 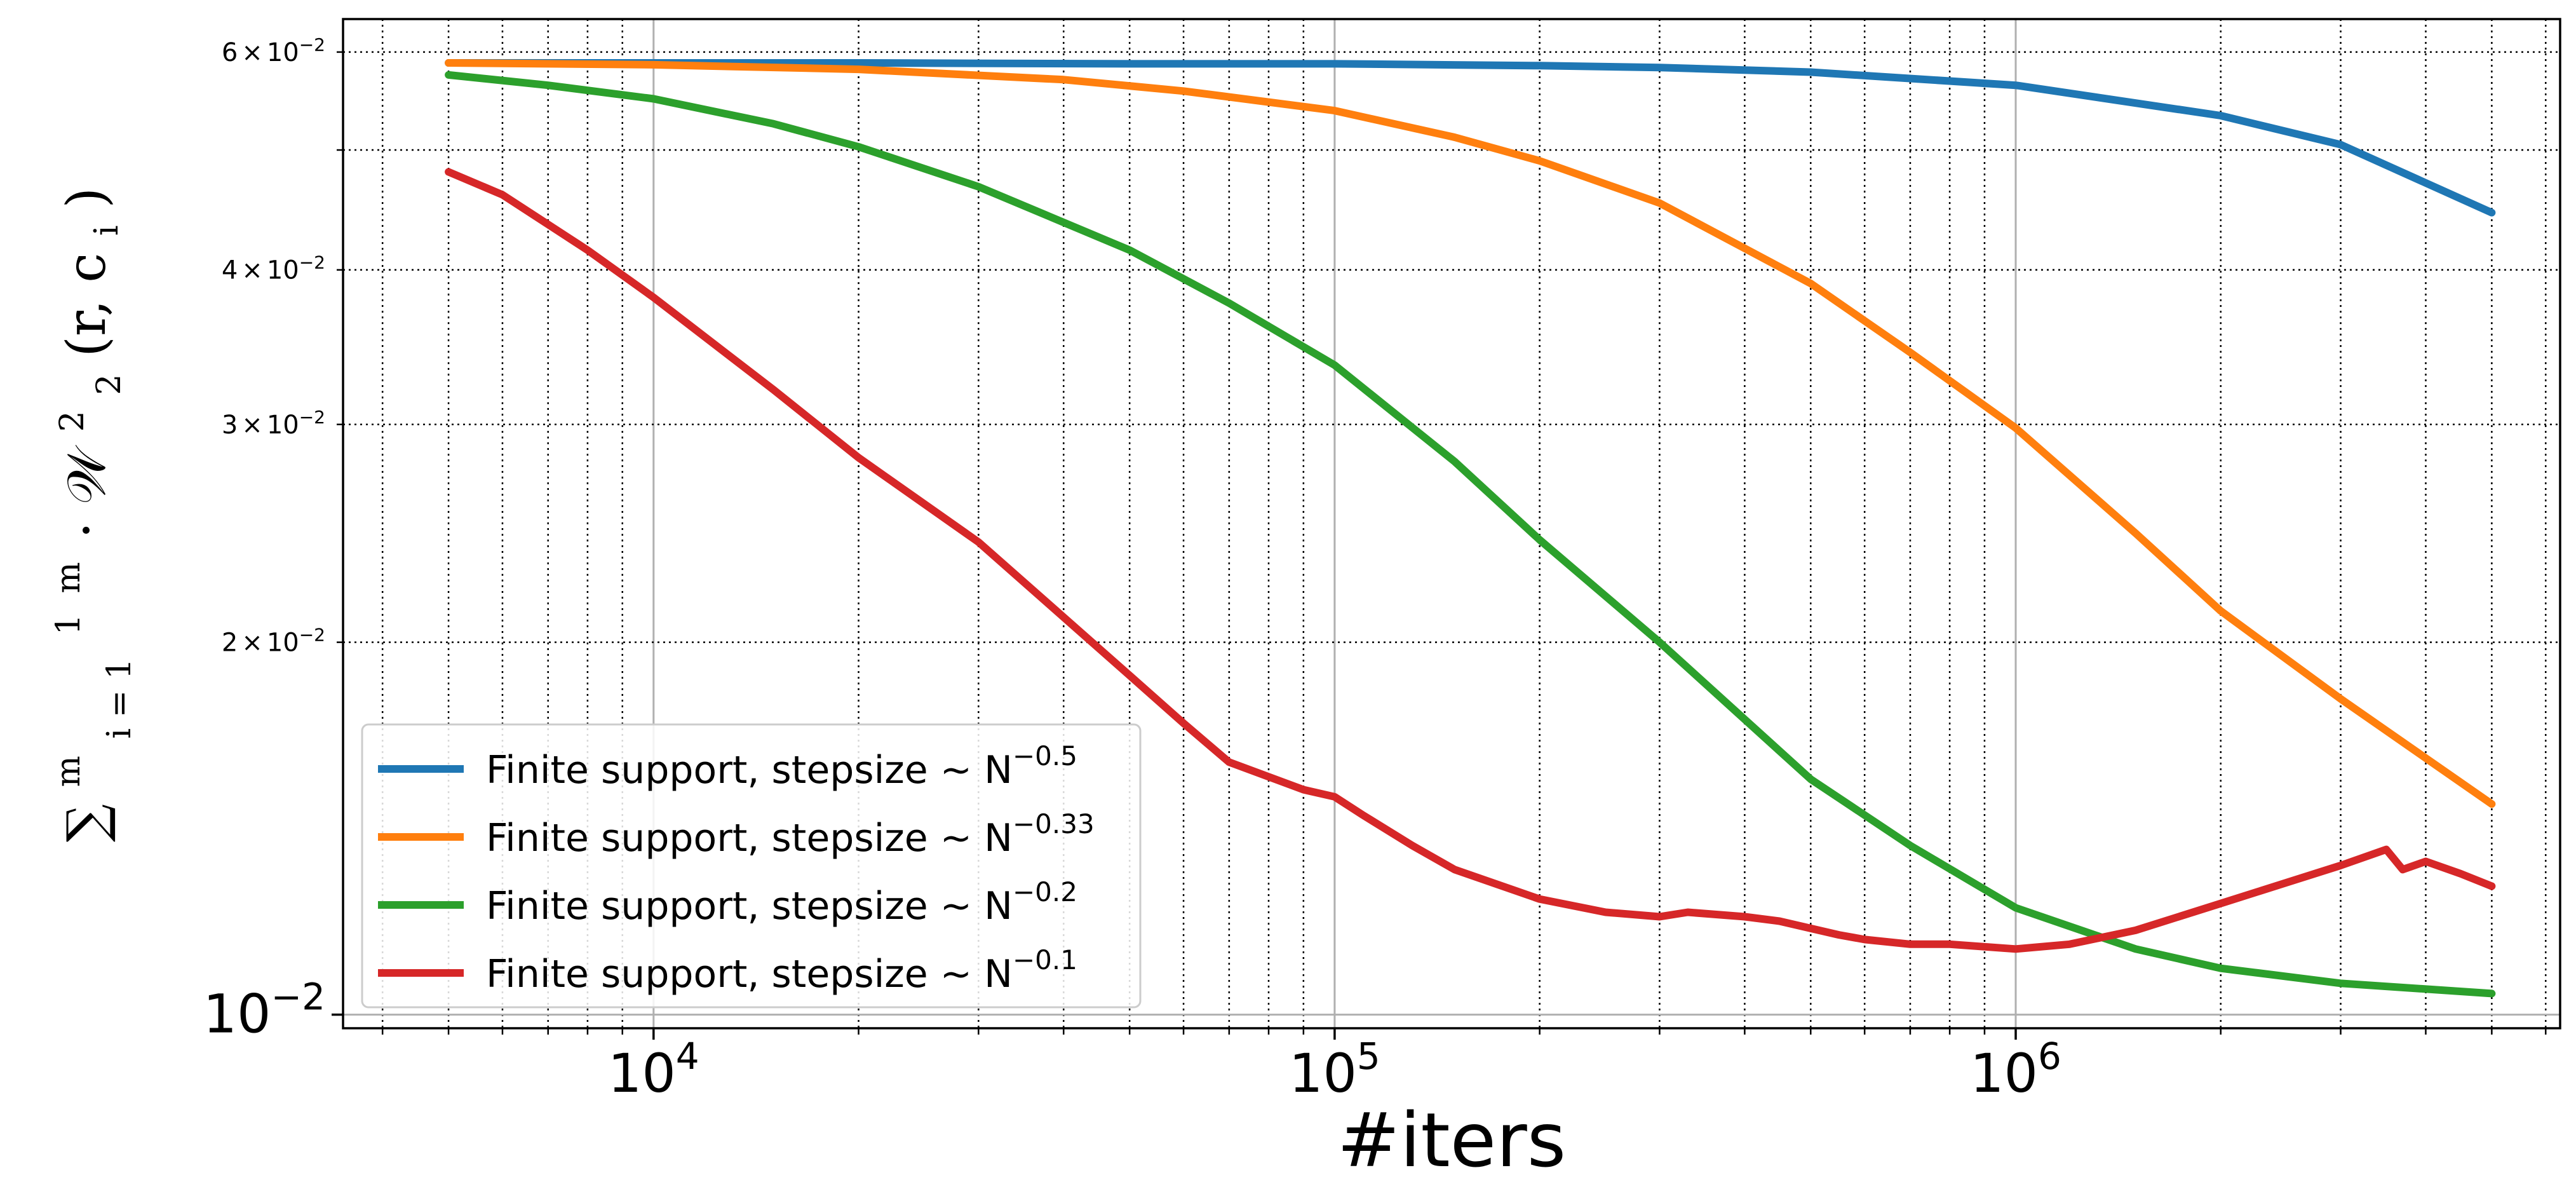 I want to click on legend-label-3: Finite support, stepsize ~ N−0.1, so click(x=781, y=970).